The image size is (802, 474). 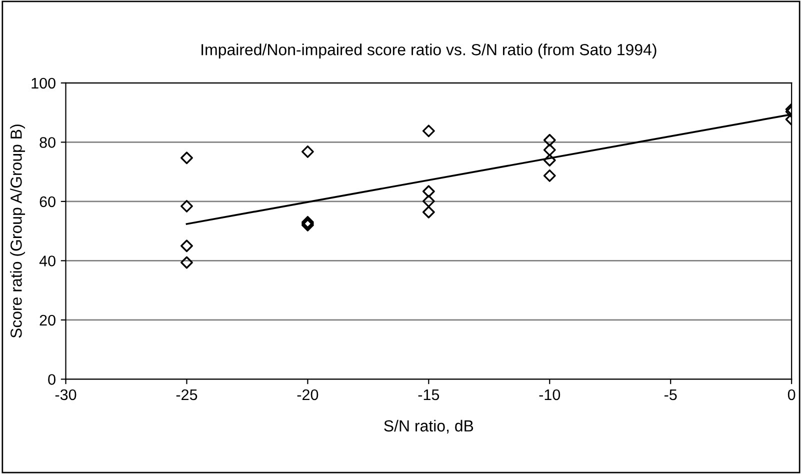 What do you see at coordinates (187, 394) in the screenshot?
I see `x-tick-label: -25` at bounding box center [187, 394].